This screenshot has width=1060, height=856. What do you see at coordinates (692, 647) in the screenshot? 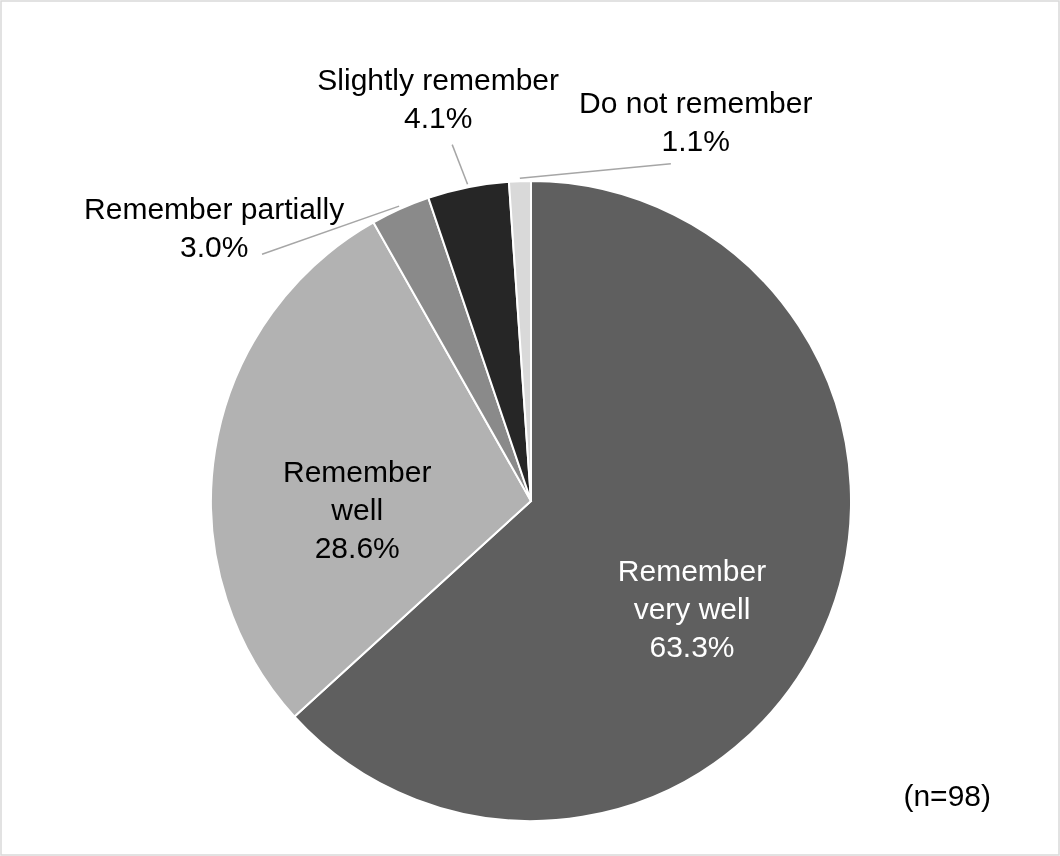
I see `data-label: 63.3%` at bounding box center [692, 647].